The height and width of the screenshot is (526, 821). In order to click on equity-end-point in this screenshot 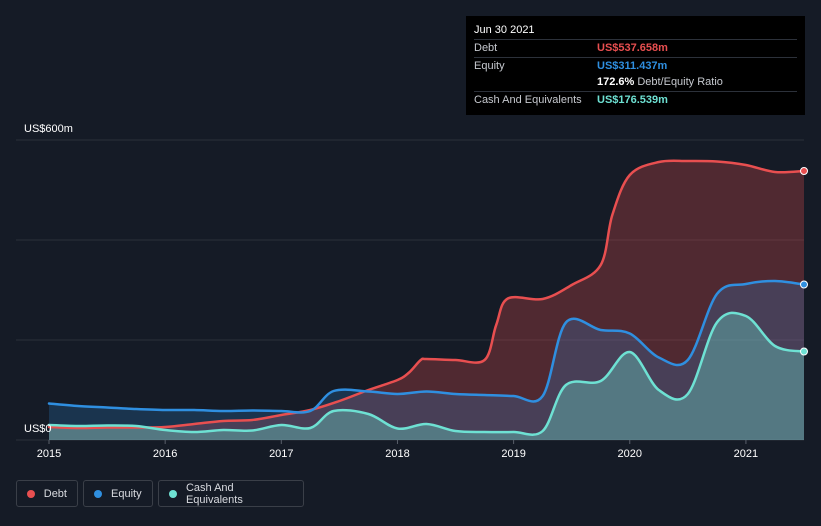, I will do `click(804, 284)`.